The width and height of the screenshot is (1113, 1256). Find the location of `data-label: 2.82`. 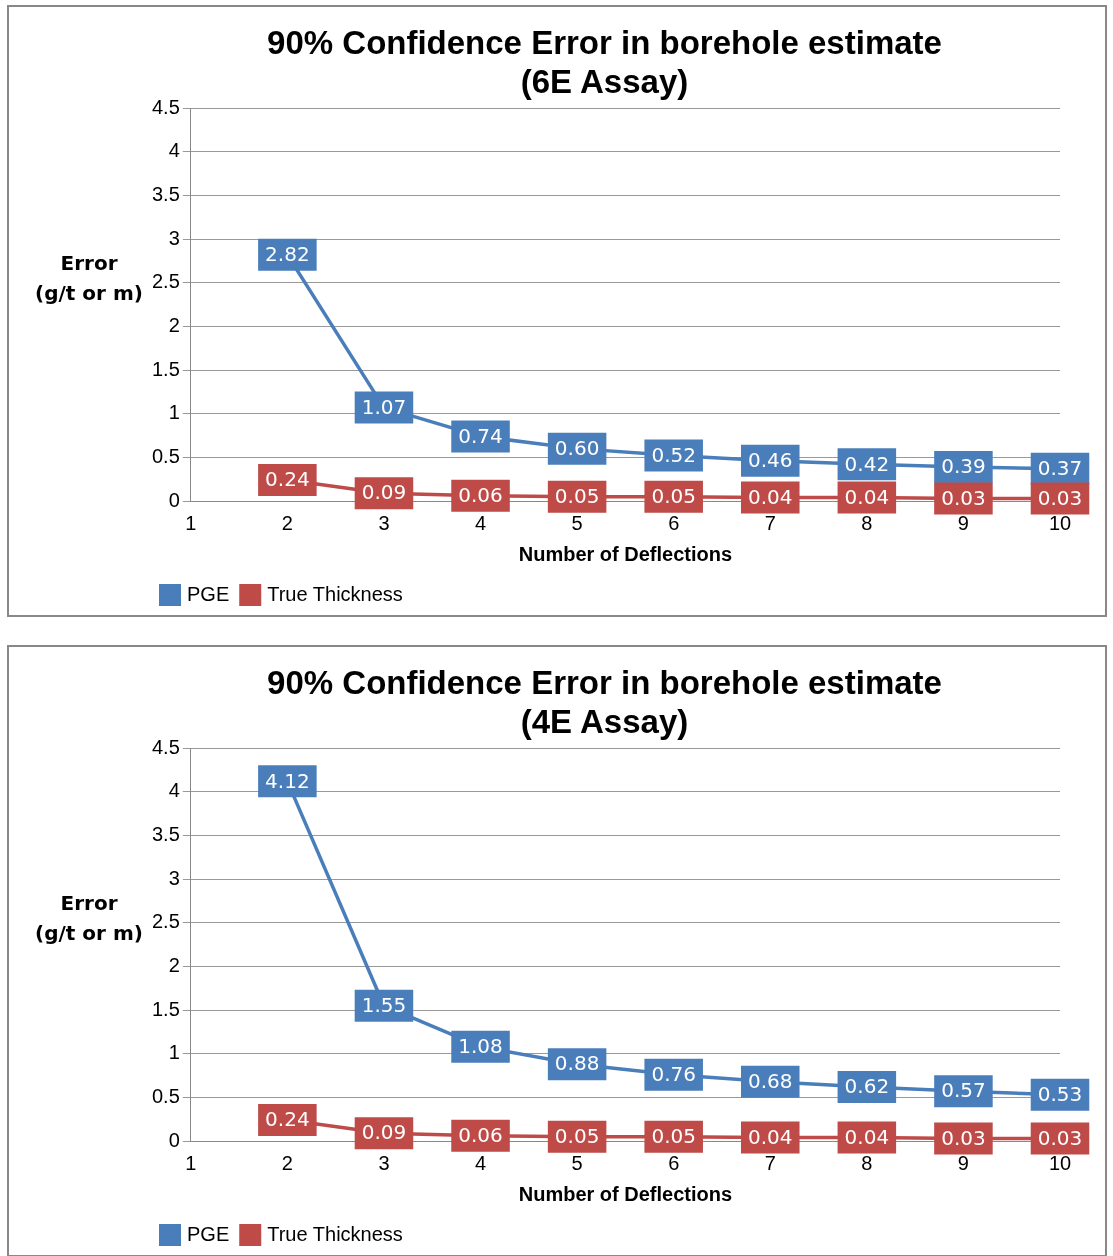

data-label: 2.82 is located at coordinates (287, 254).